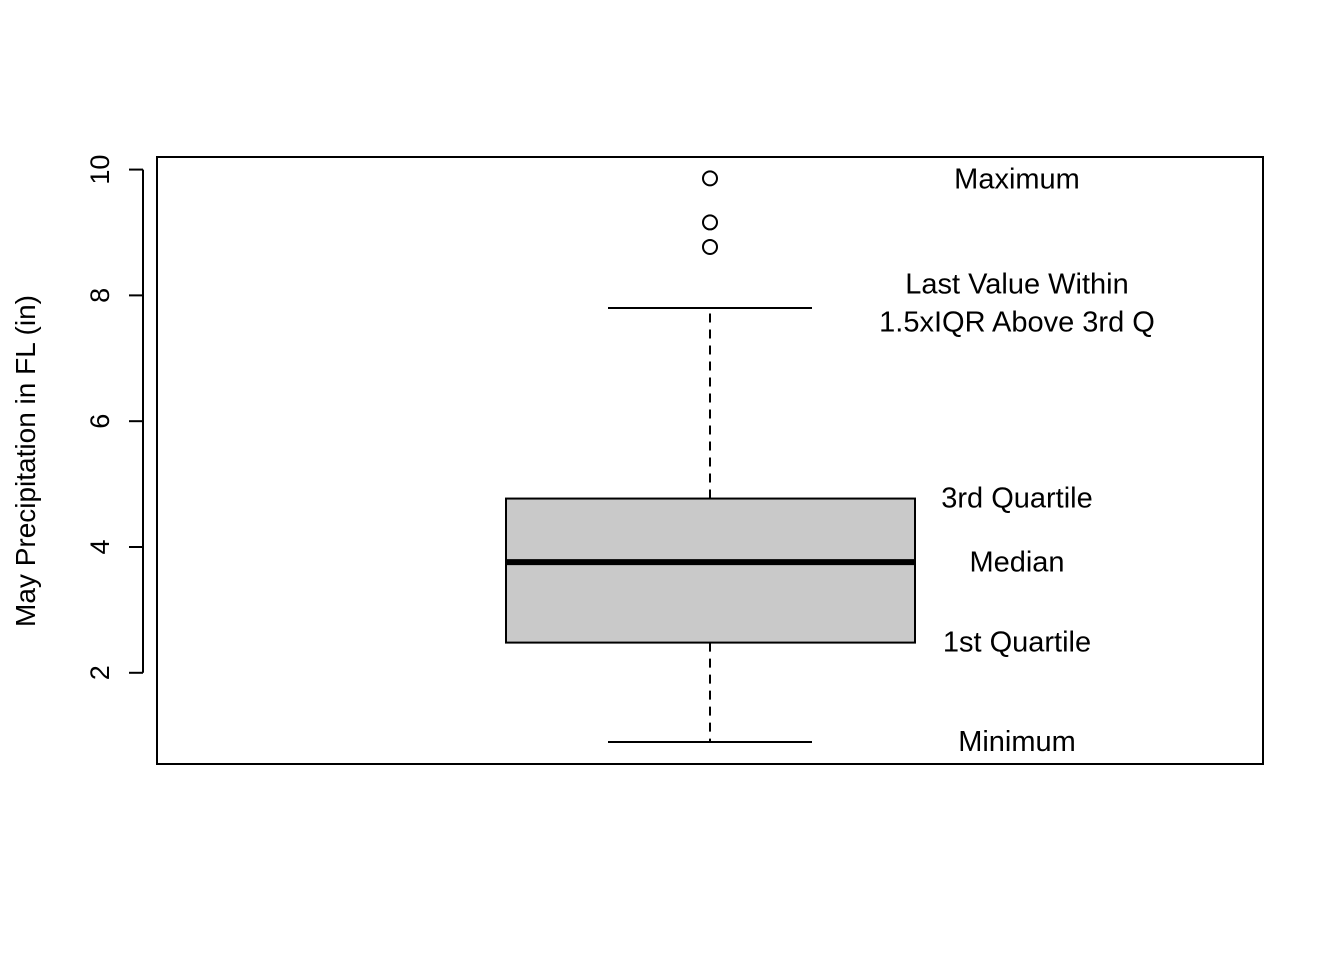 This screenshot has width=1344, height=960. I want to click on interquartile-box, so click(710, 570).